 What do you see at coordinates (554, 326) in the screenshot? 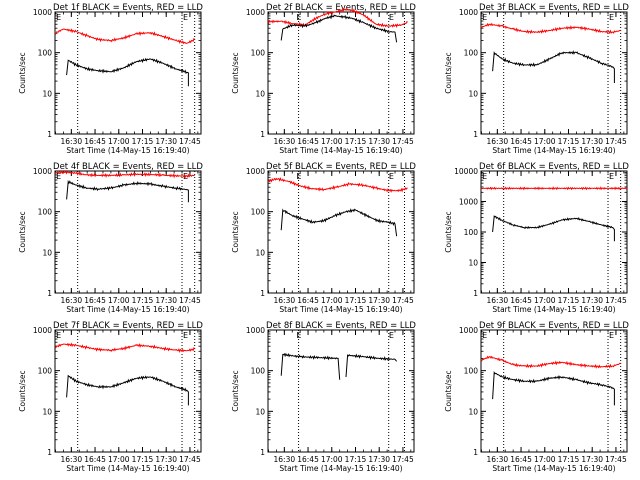
I see `chart-title: Det 9f BLACK = Events, RED = LLD` at bounding box center [554, 326].